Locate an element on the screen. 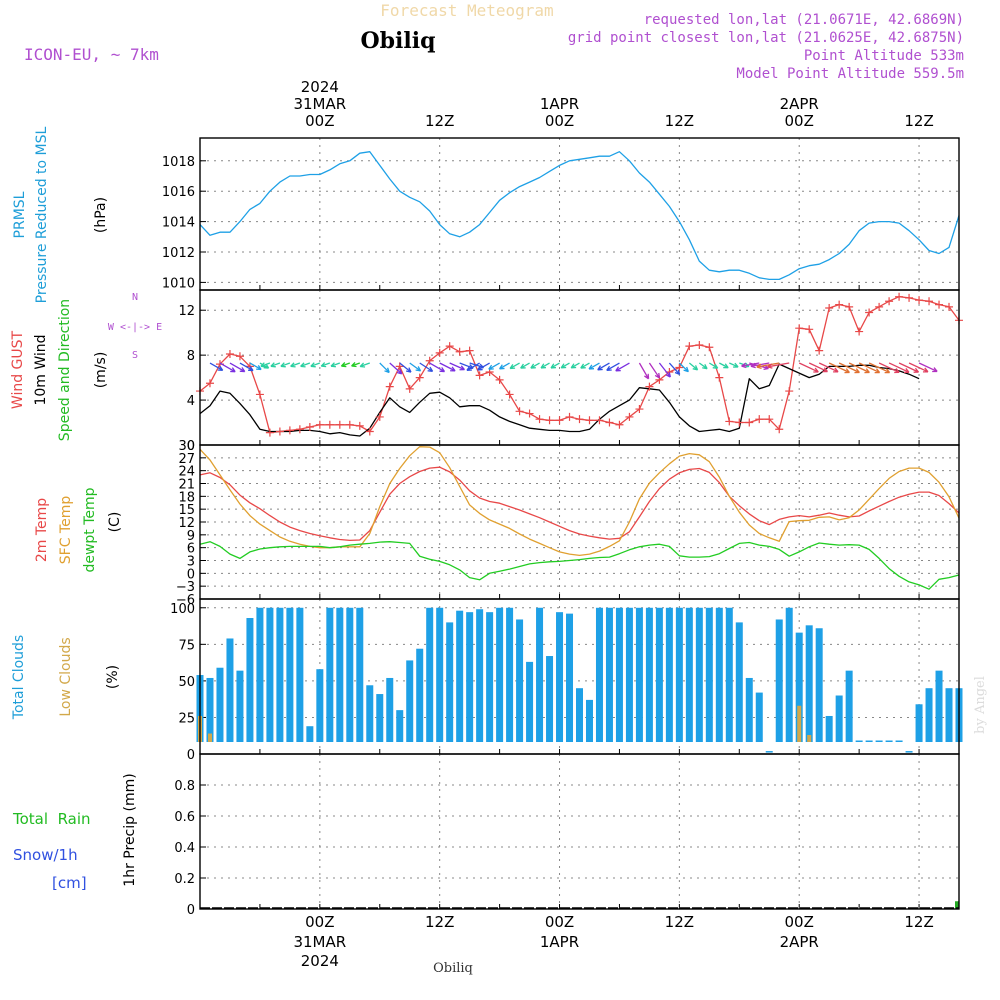 Image resolution: width=1000 pixels, height=1000 pixels. label-hpa: (hPa) is located at coordinates (101, 215).